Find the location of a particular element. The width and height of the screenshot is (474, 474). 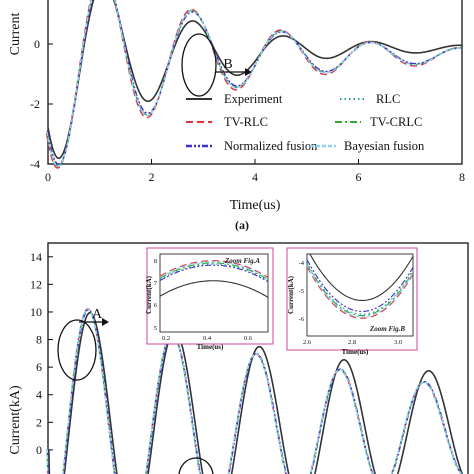

panel-a-ytick-label: -2 is located at coordinates (35, 104).